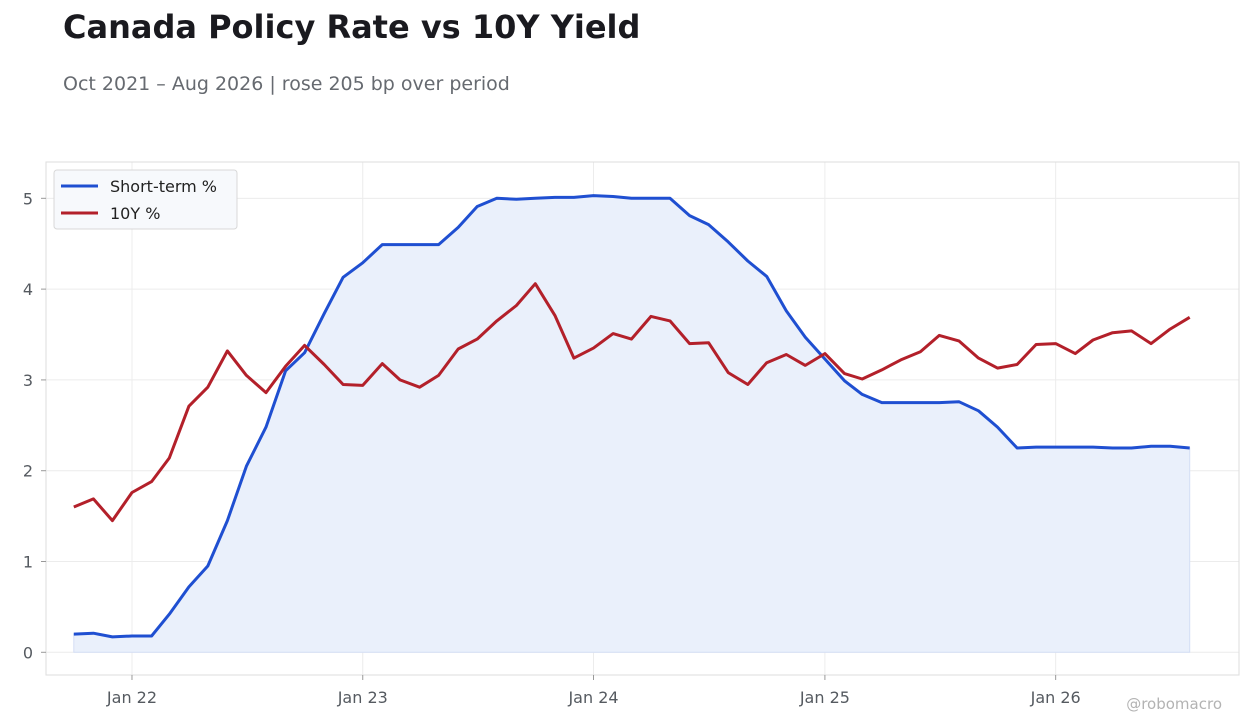 Image resolution: width=1260 pixels, height=728 pixels. I want to click on x-tick-label: Jan 23, so click(362, 697).